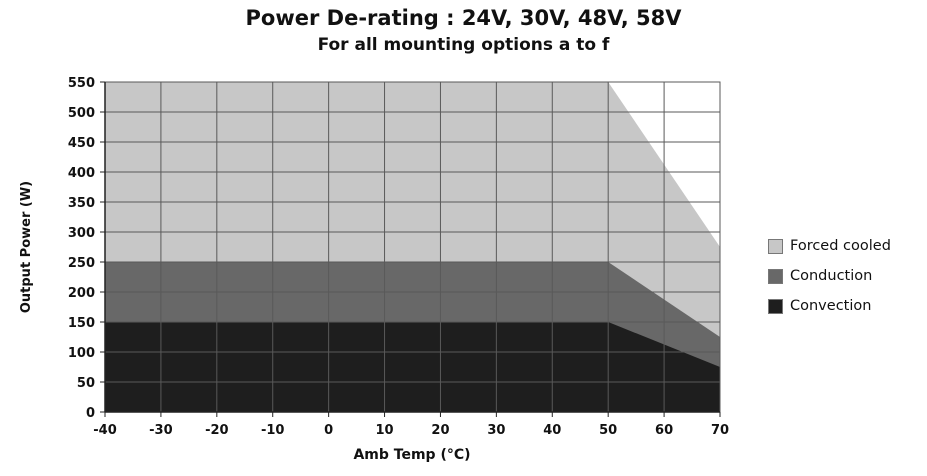  Describe the element at coordinates (81, 143) in the screenshot. I see `y-tick-label: 450` at that location.